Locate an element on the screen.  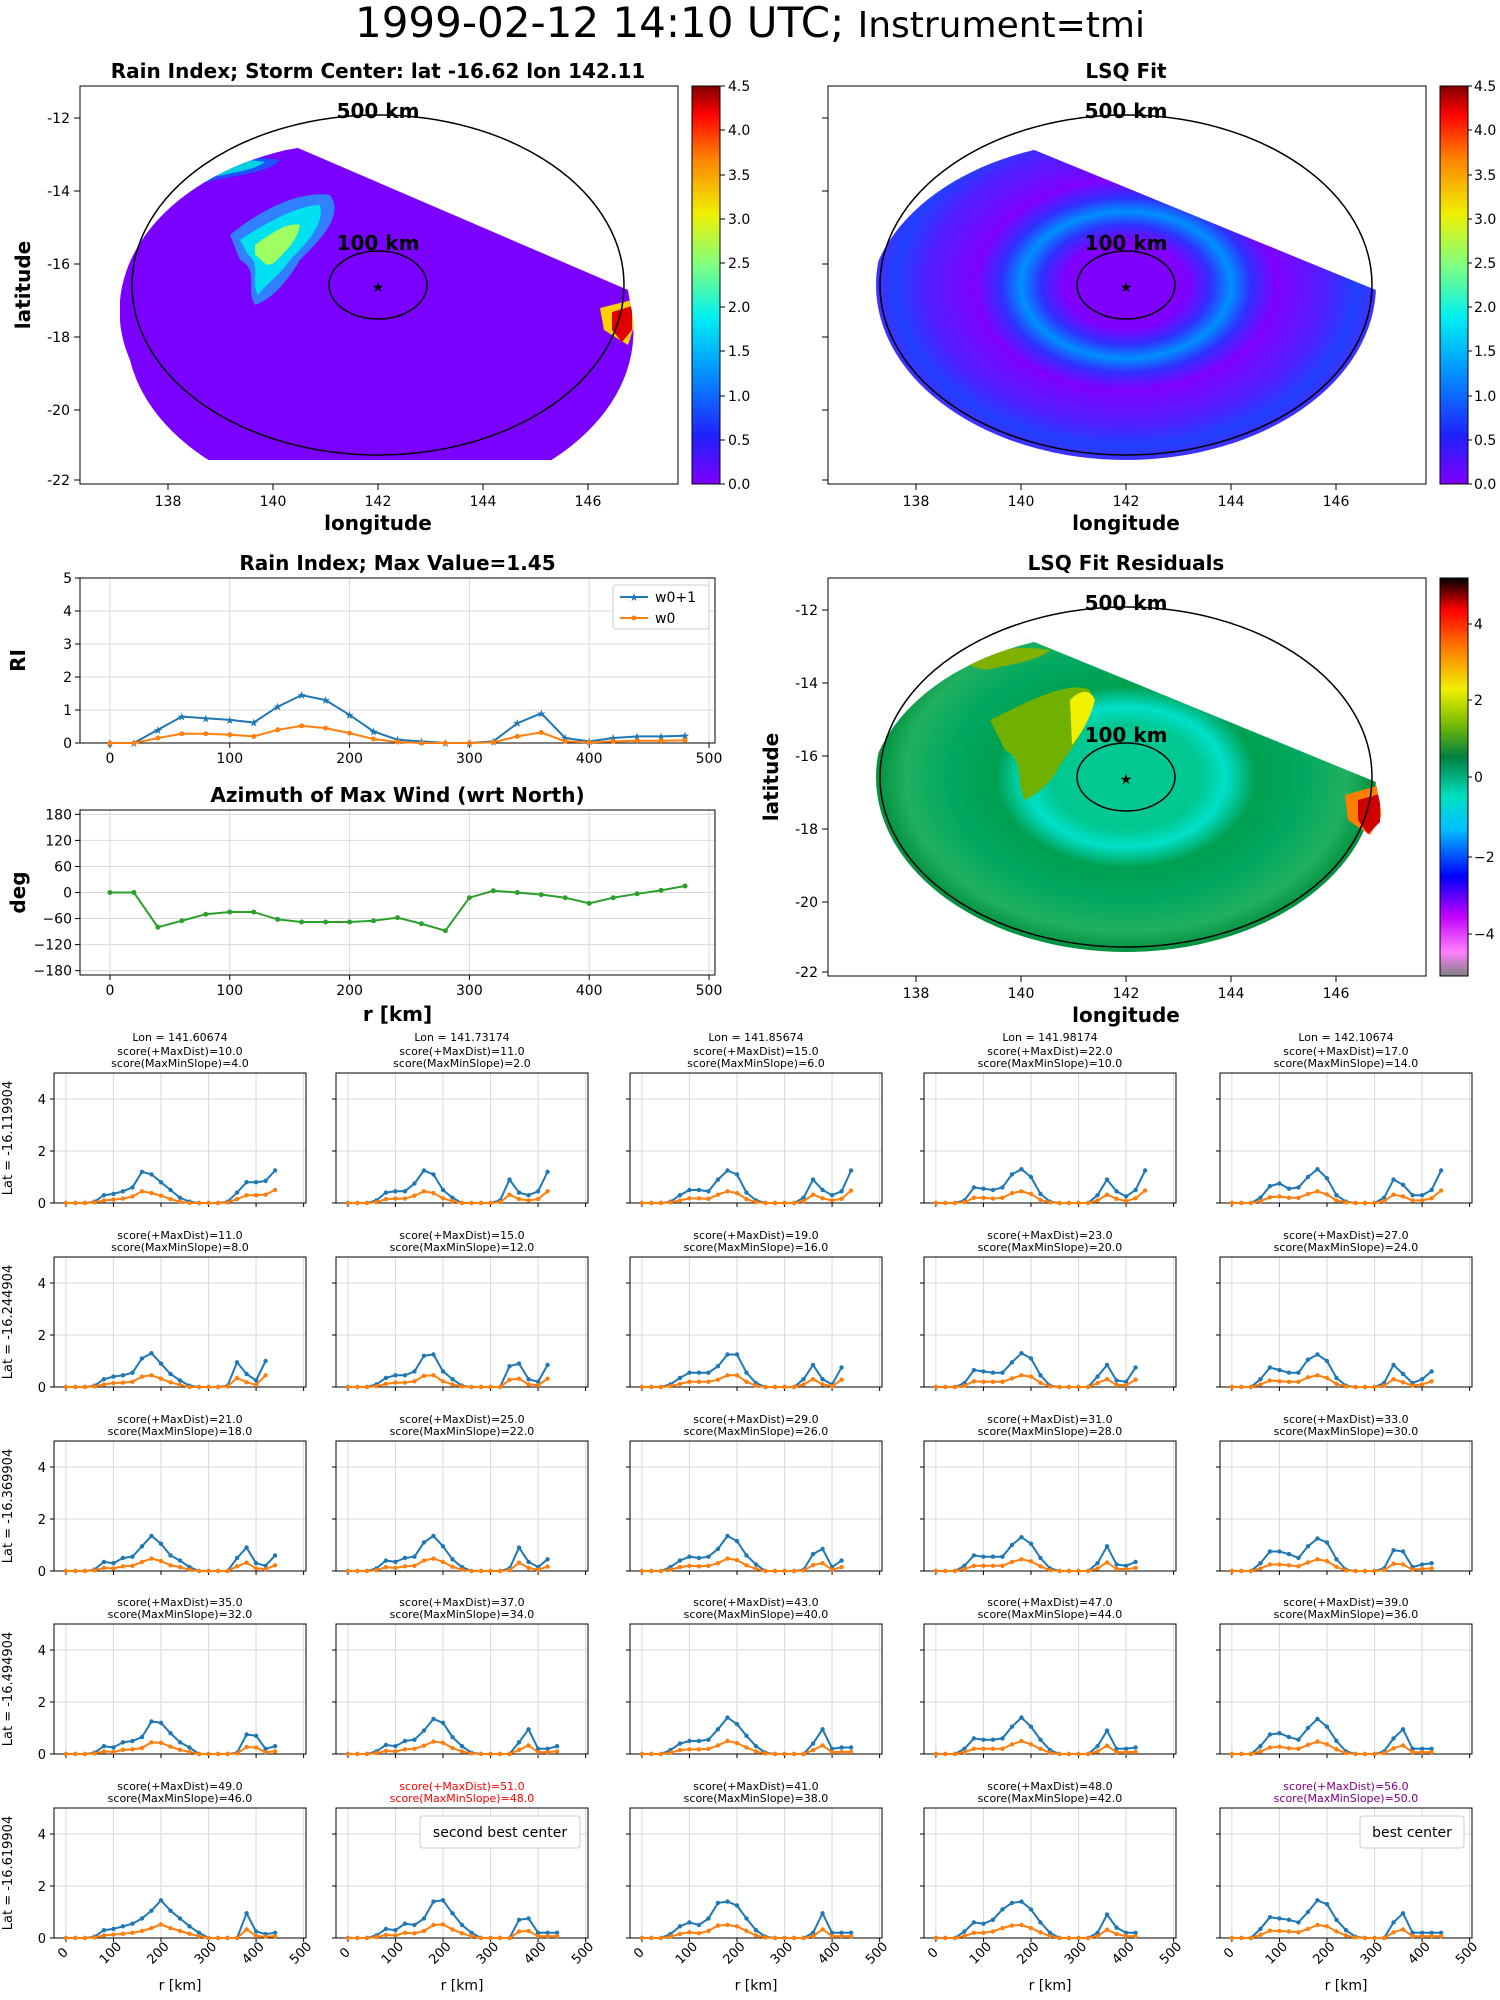
ring-100km is located at coordinates (1126, 285).